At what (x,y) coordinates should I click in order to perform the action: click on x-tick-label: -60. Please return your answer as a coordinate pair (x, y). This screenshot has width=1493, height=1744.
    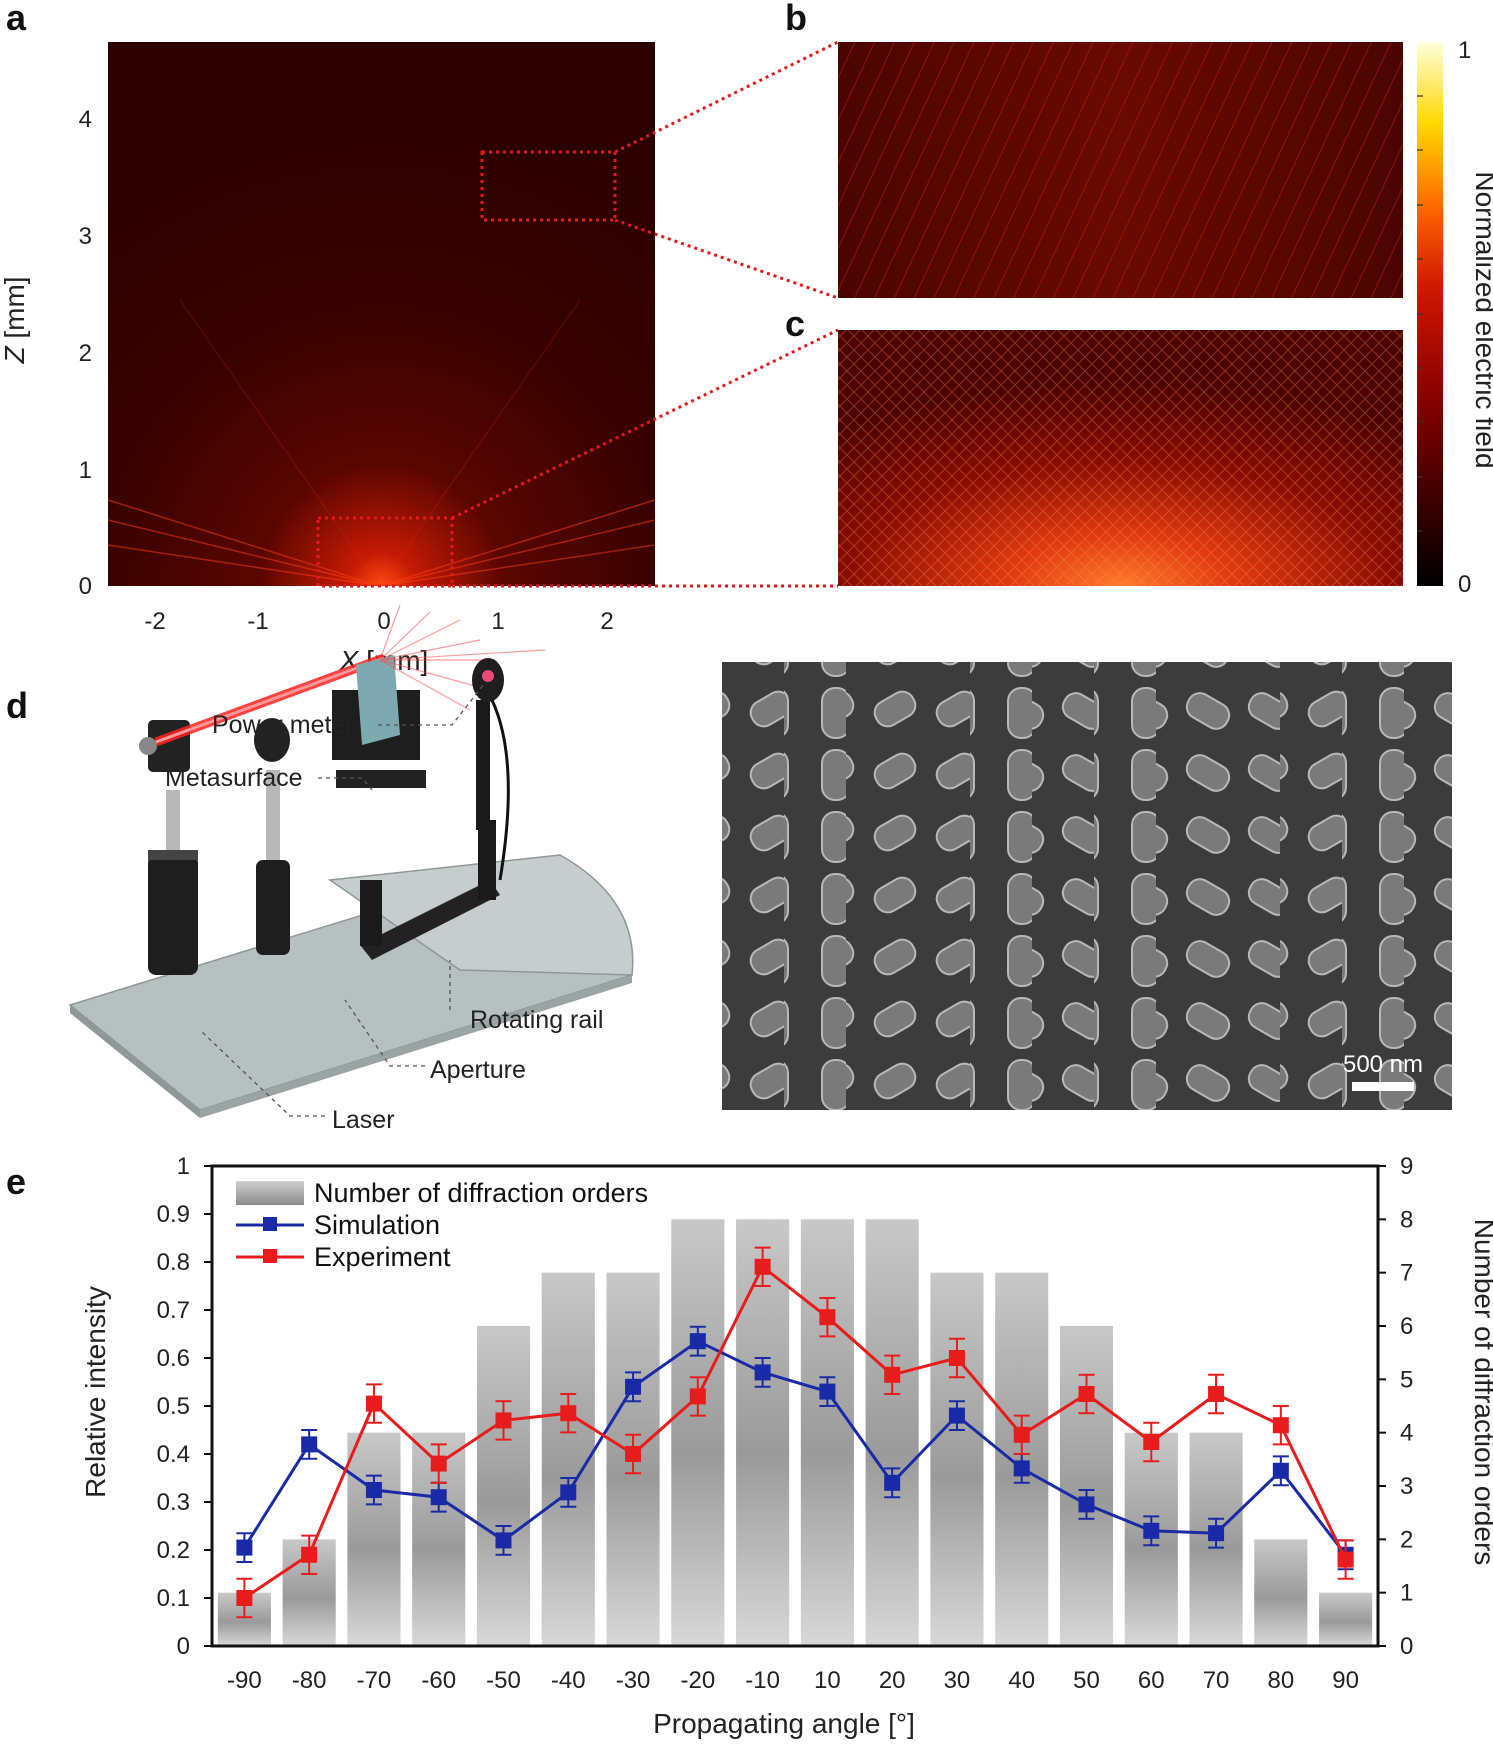
    Looking at the image, I should click on (438, 1680).